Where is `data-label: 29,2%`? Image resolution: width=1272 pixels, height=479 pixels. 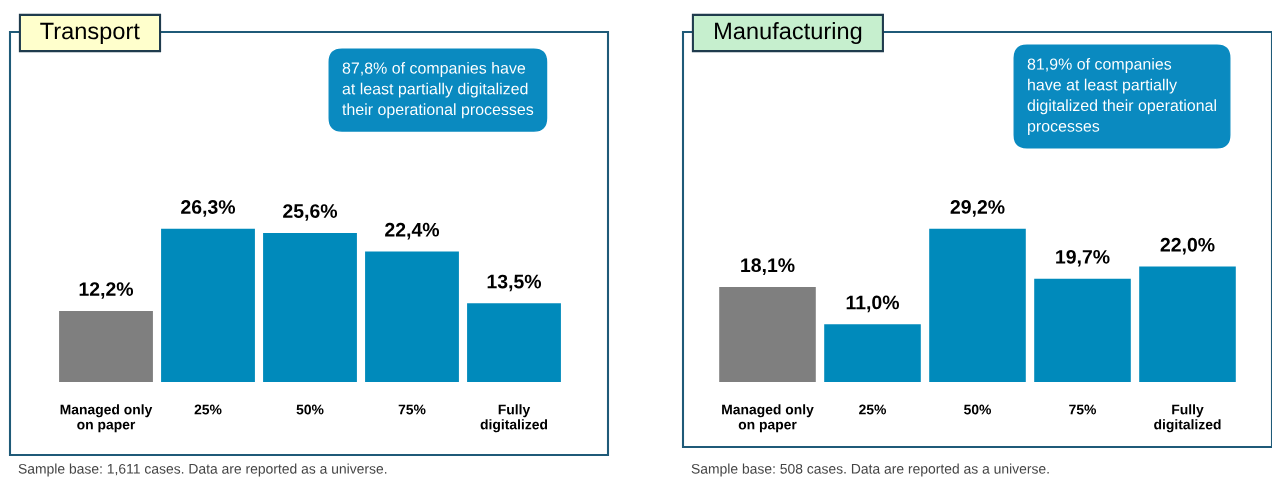 data-label: 29,2% is located at coordinates (977, 208).